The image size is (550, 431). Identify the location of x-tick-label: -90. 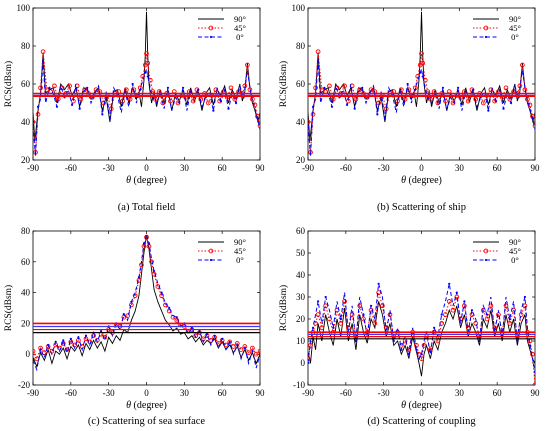
(308, 168).